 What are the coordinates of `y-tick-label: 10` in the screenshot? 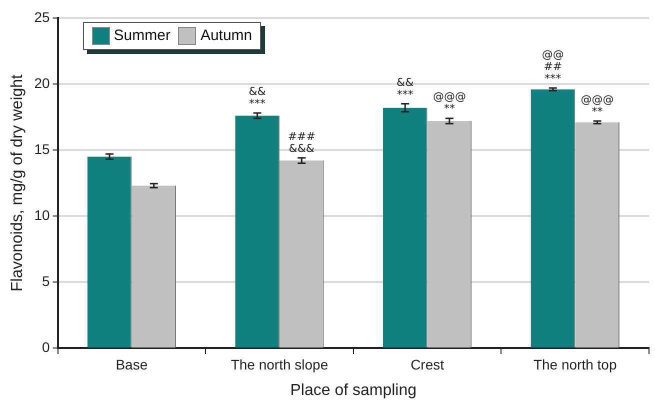 It's located at (42, 214).